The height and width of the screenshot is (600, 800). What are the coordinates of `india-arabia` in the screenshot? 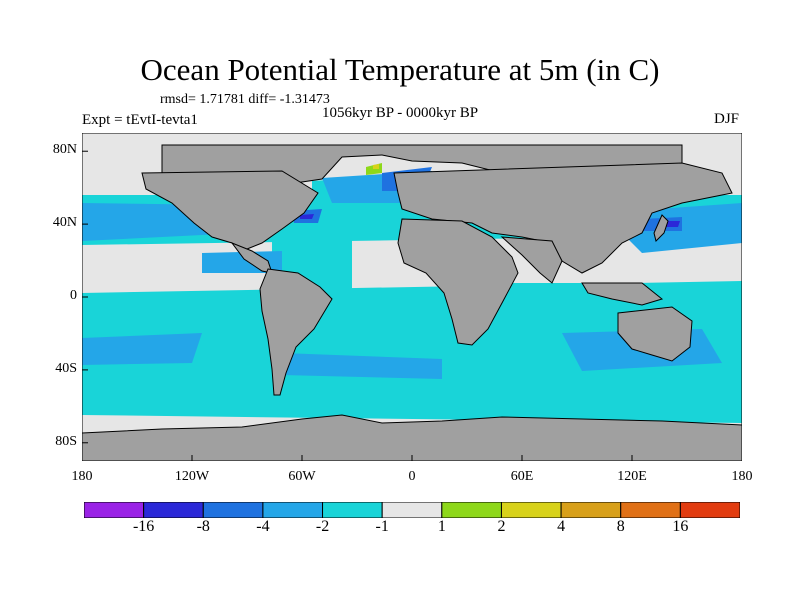 It's located at (531, 260).